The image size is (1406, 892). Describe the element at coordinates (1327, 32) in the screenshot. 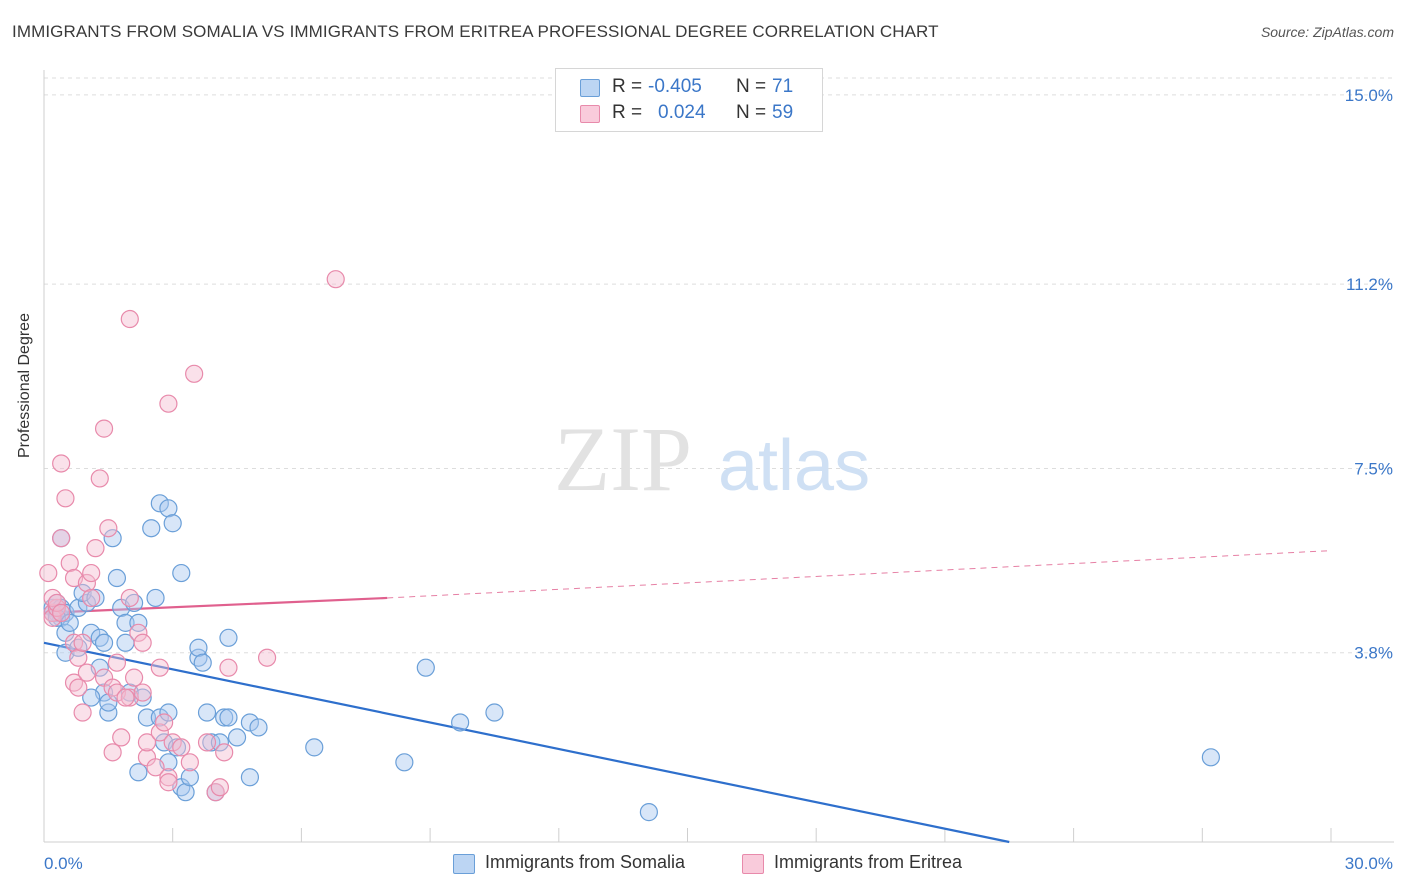

I see `source-credit: Source: ZipAtlas.com` at that location.